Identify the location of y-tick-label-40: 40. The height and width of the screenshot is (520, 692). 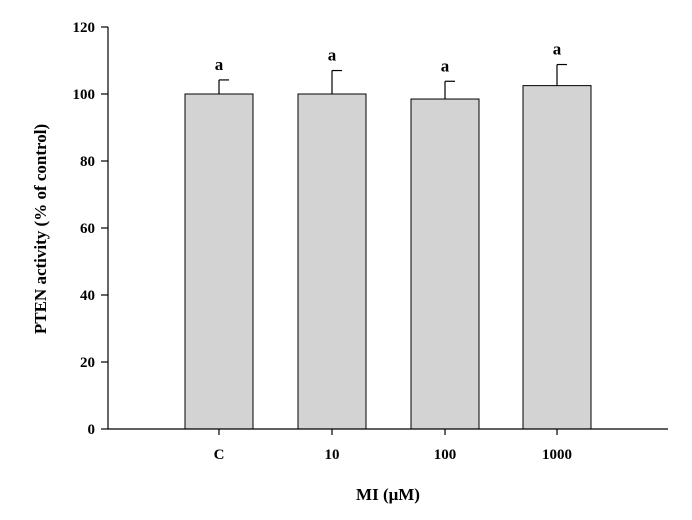
(87, 296).